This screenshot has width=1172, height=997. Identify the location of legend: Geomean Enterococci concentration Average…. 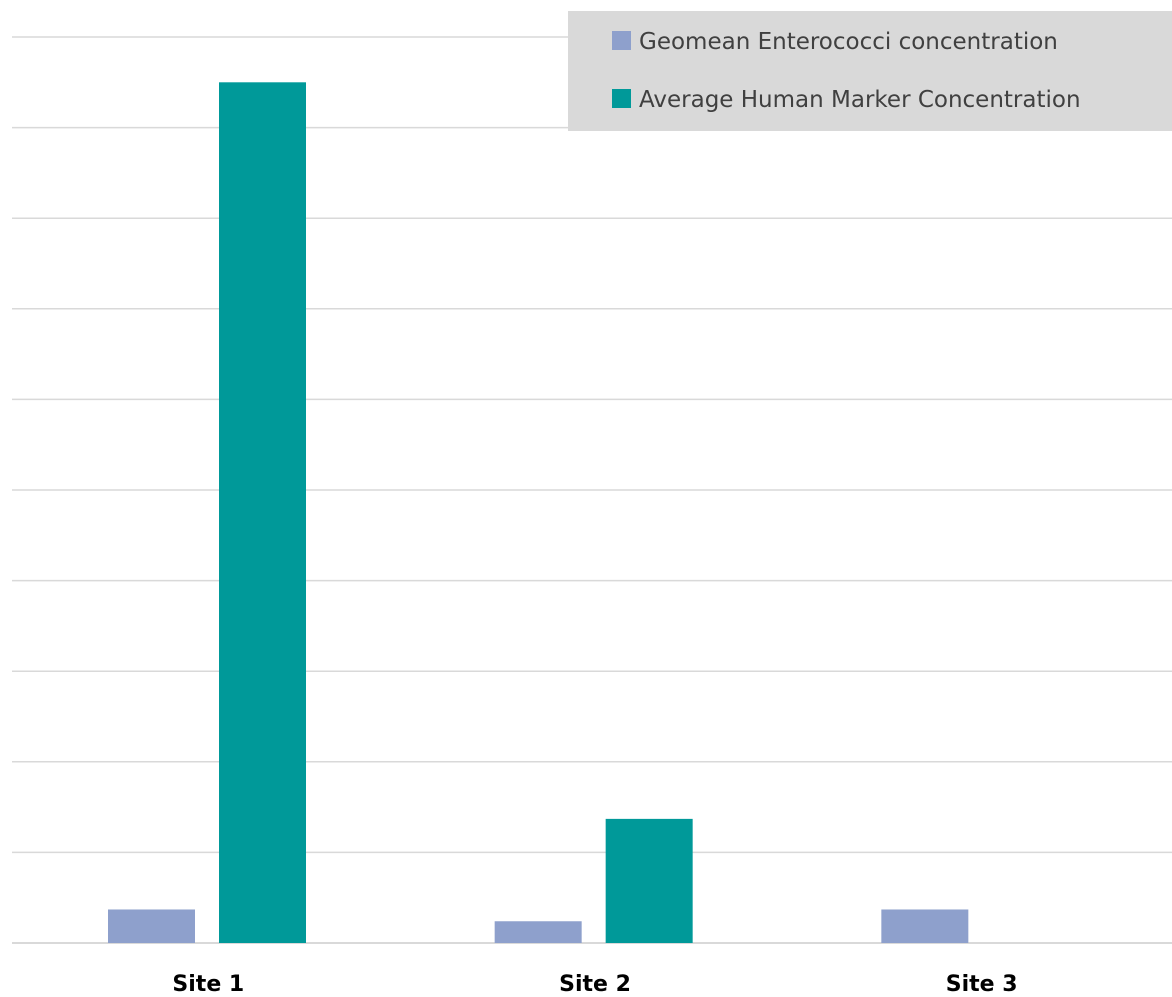
(870, 71).